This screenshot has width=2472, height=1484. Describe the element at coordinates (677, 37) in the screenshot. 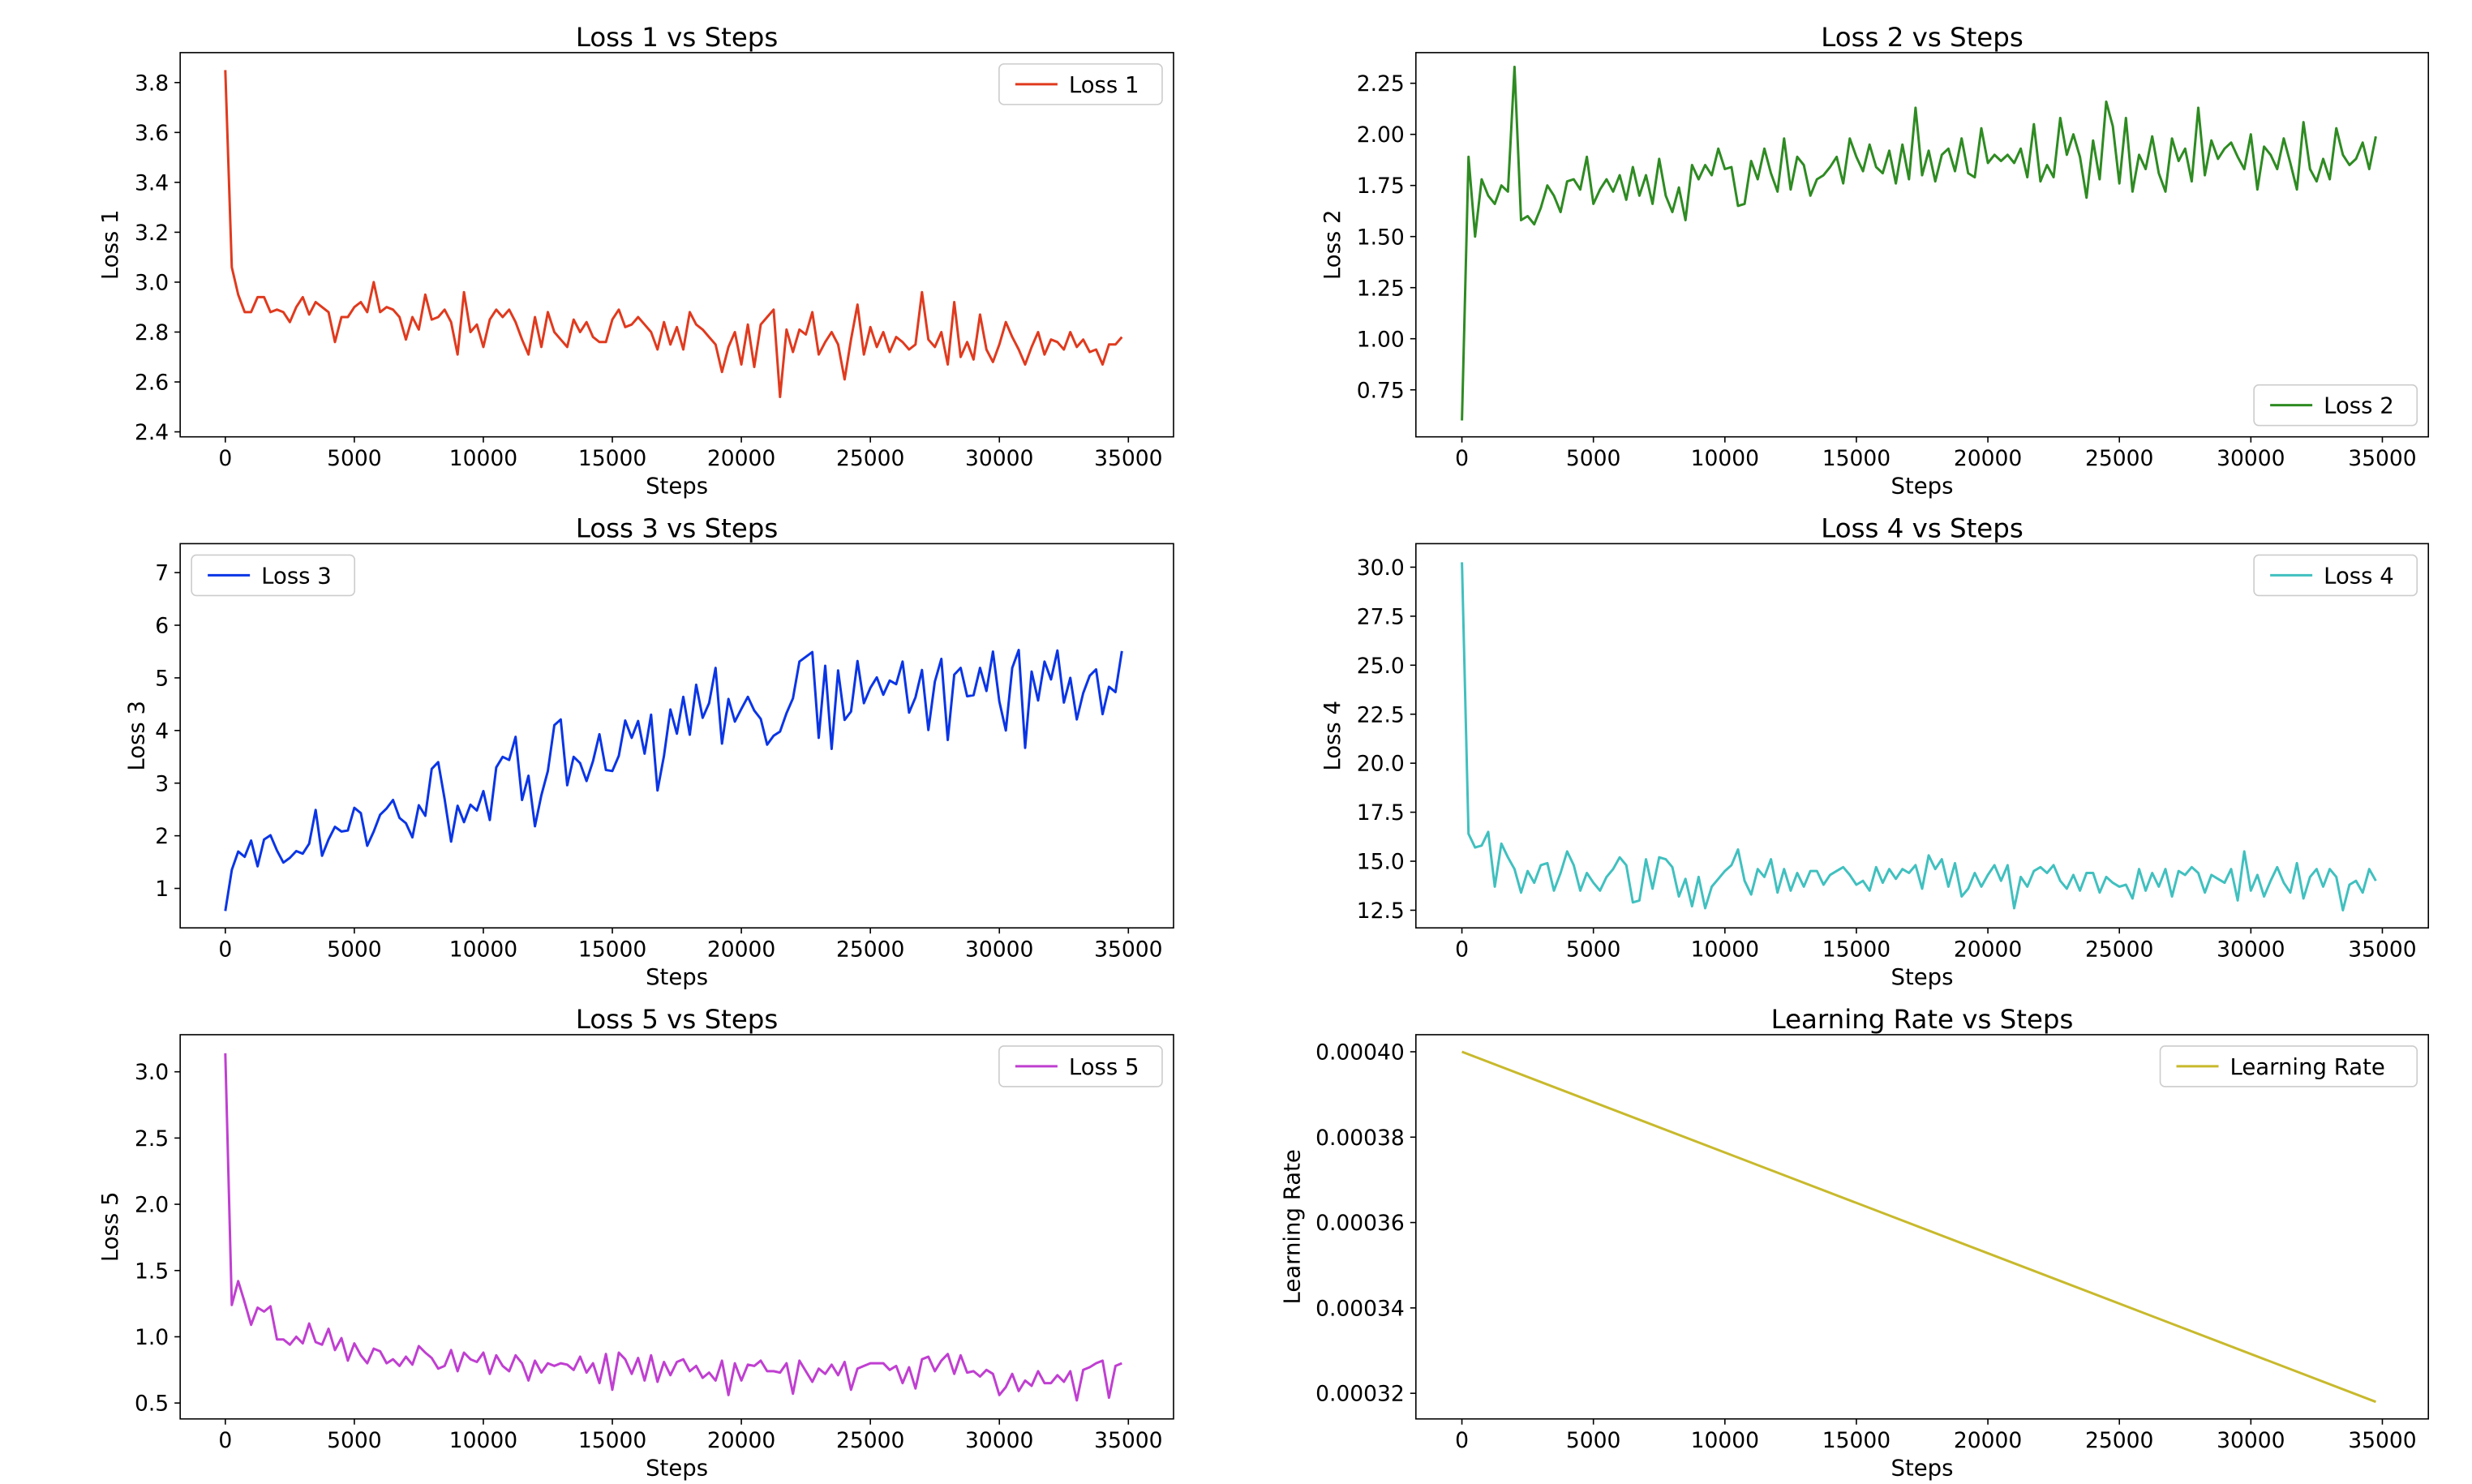

I see `chart-title: Loss 1 vs Steps` at that location.